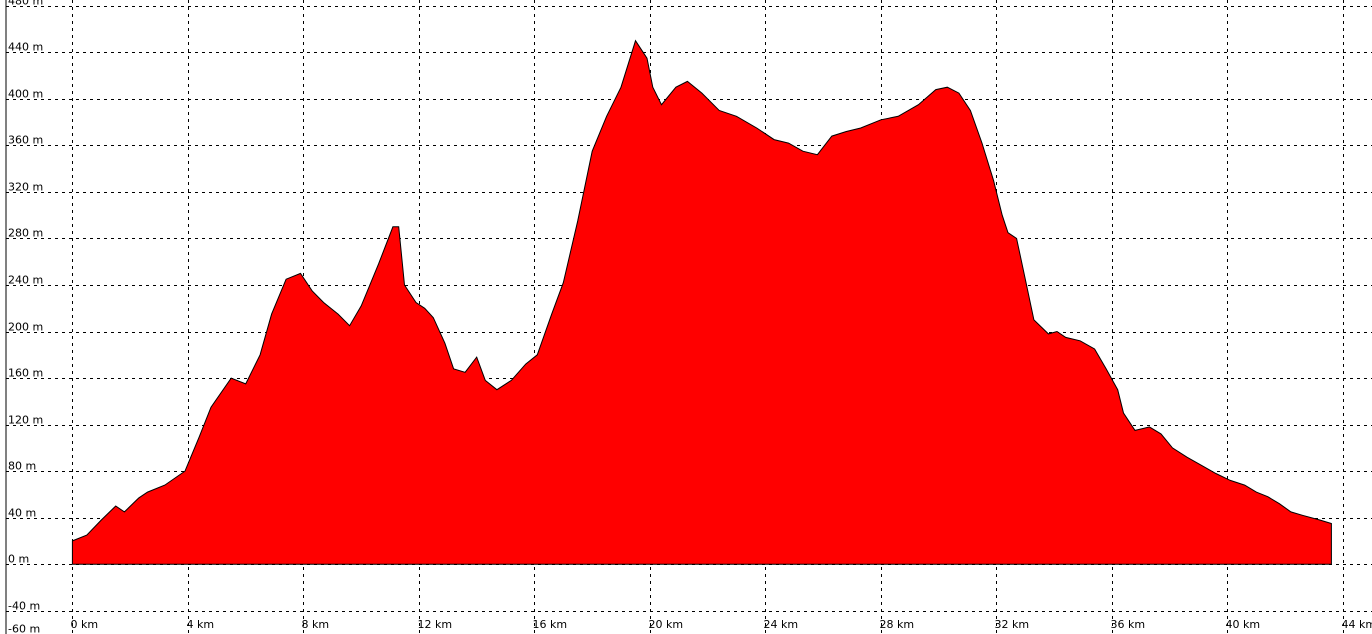 This screenshot has width=1372, height=634. I want to click on x-tick-label: 12 km, so click(435, 624).